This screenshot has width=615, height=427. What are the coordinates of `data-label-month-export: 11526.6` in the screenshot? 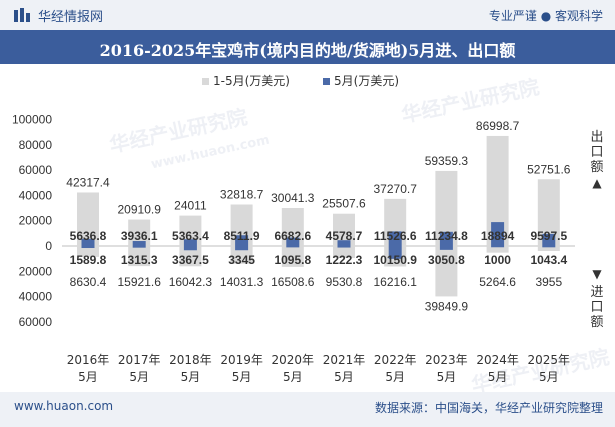 It's located at (395, 236).